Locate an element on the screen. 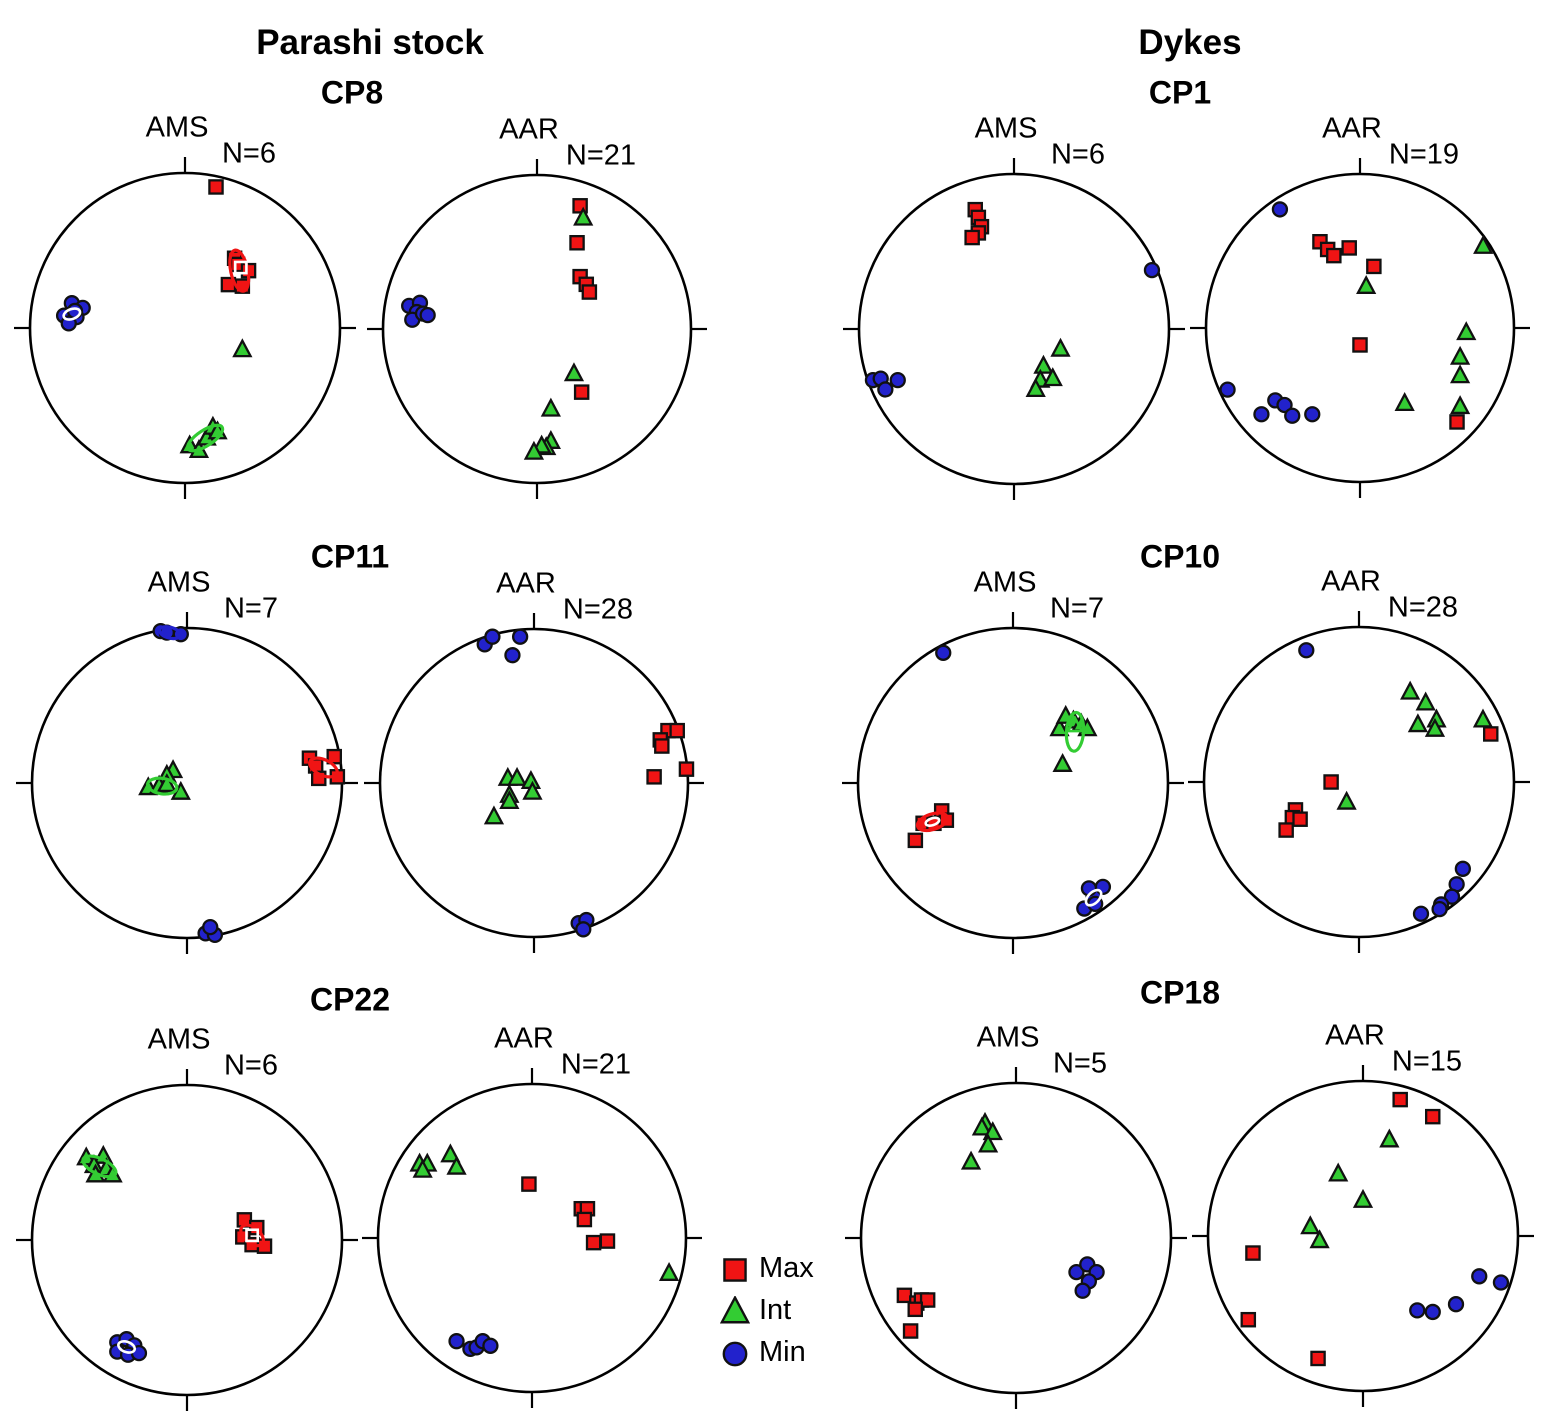 This screenshot has height=1428, width=1547. panel-n-label-cp11-ams: N=7 is located at coordinates (251, 608).